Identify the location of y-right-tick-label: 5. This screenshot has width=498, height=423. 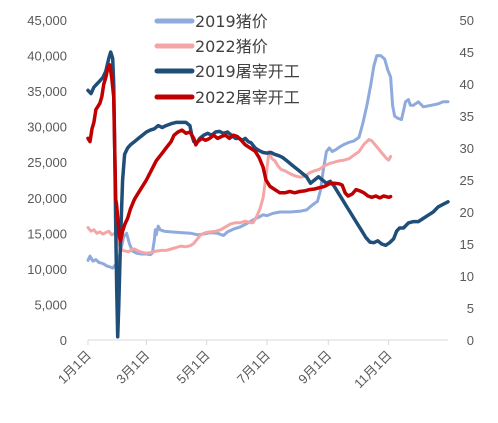
(470, 308).